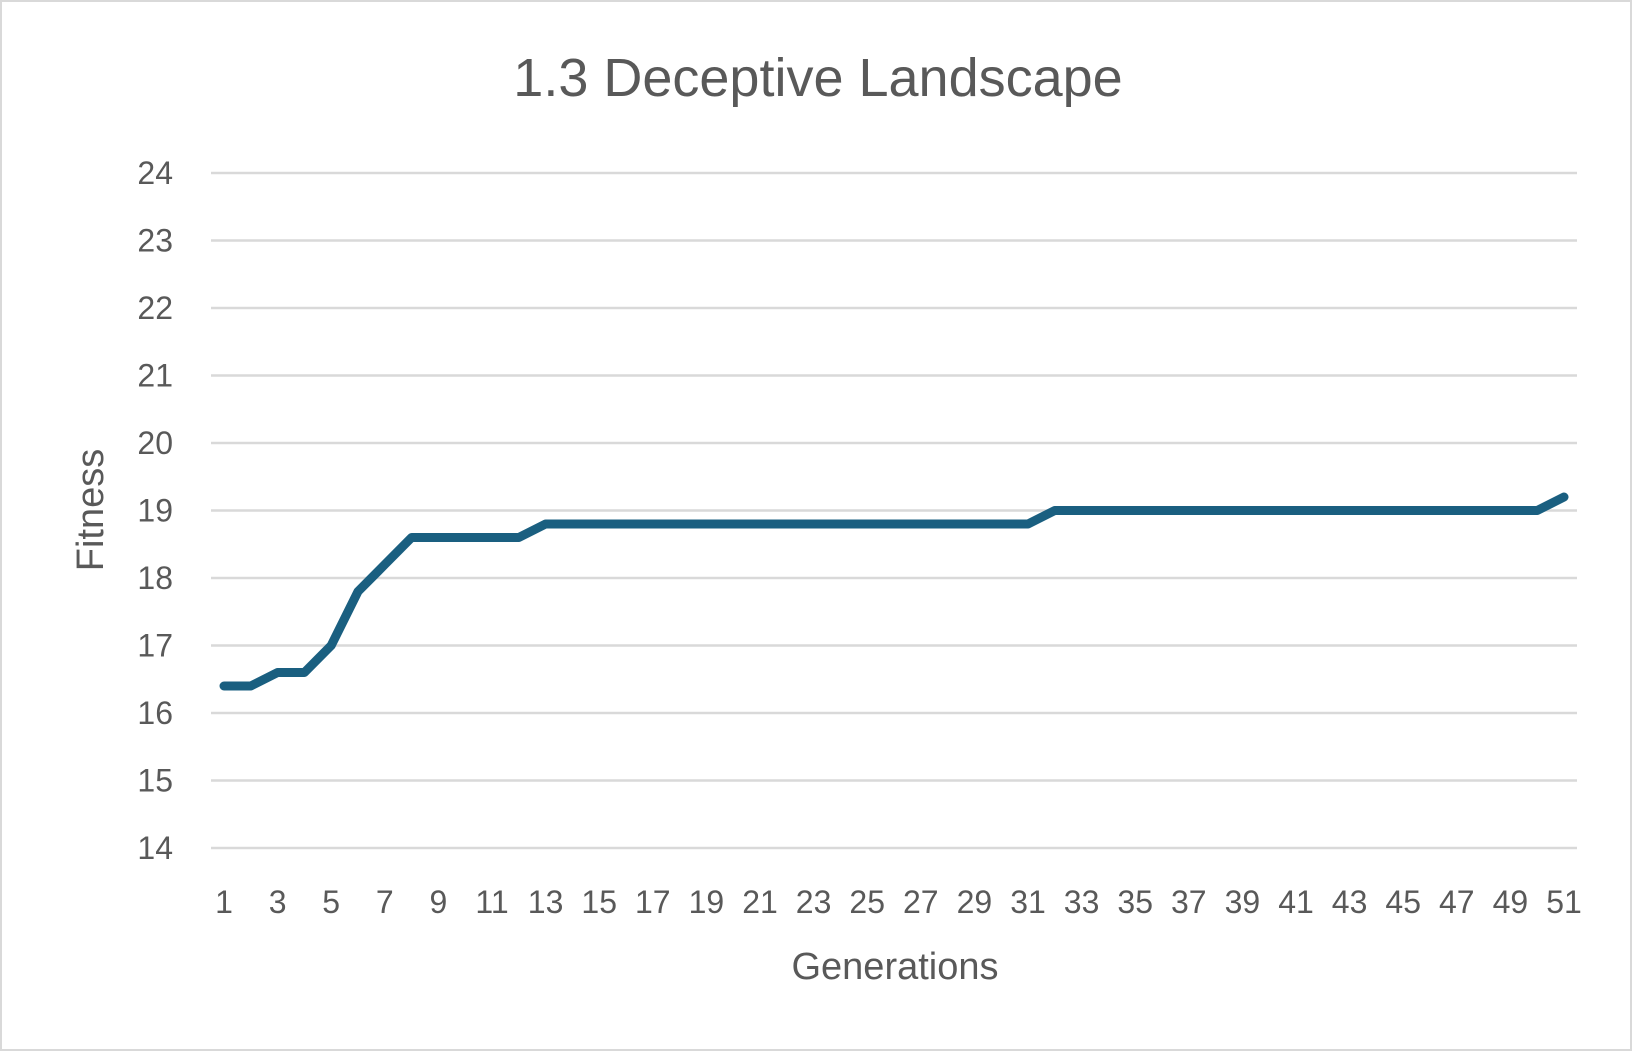 This screenshot has width=1632, height=1054. I want to click on x-tick-label: 45, so click(1403, 902).